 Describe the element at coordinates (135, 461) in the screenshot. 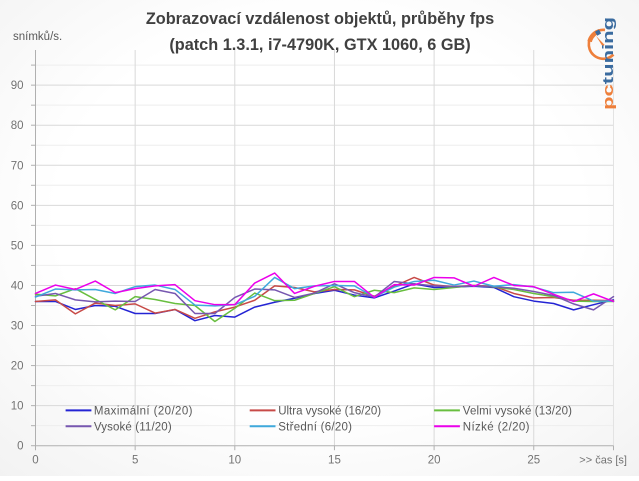

I see `svg-text: 5` at that location.